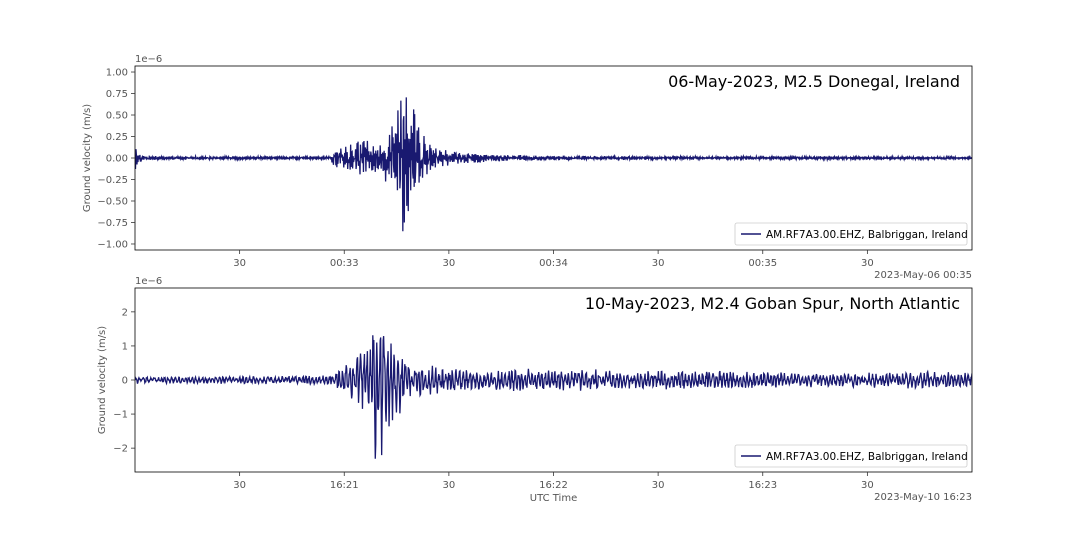 The width and height of the screenshot is (1080, 544). What do you see at coordinates (117, 94) in the screenshot?
I see `y-tick-label: 0.75` at bounding box center [117, 94].